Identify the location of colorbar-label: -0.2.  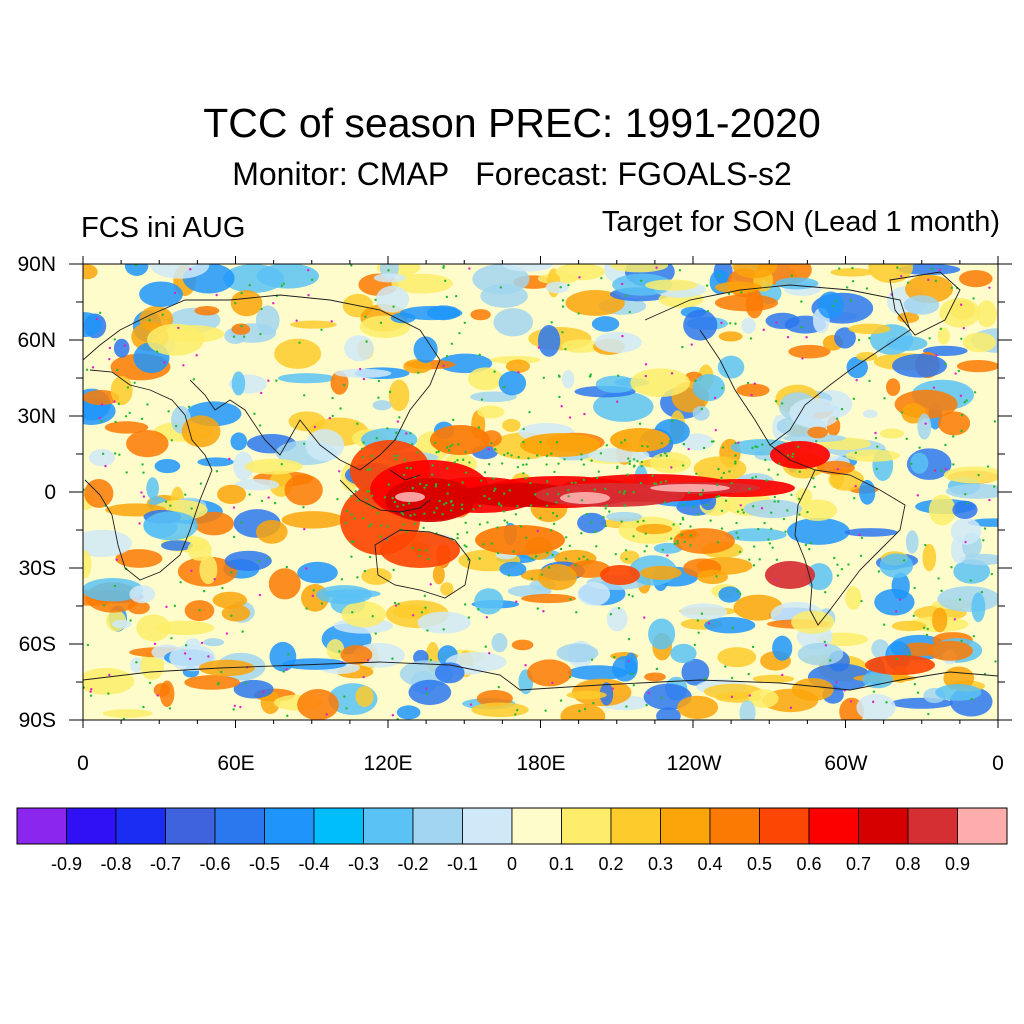
(413, 864).